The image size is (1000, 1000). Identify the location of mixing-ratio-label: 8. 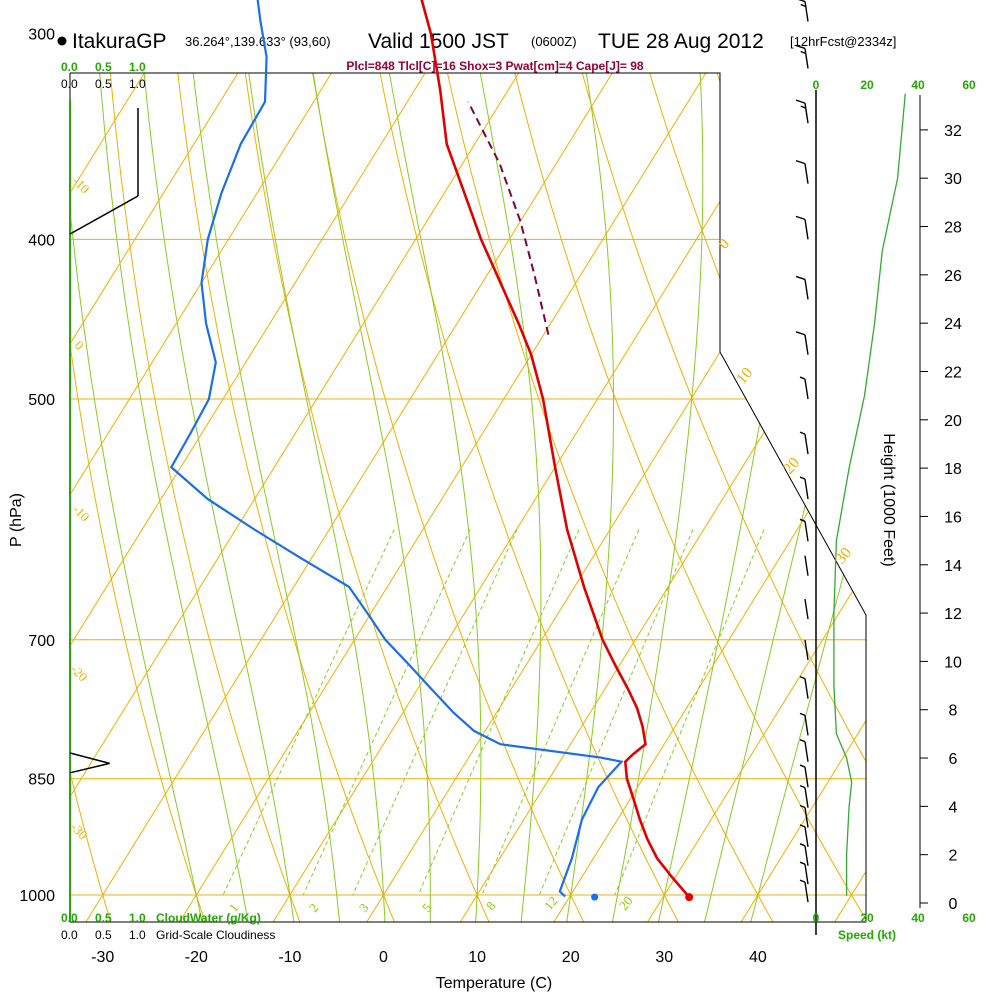
(491, 905).